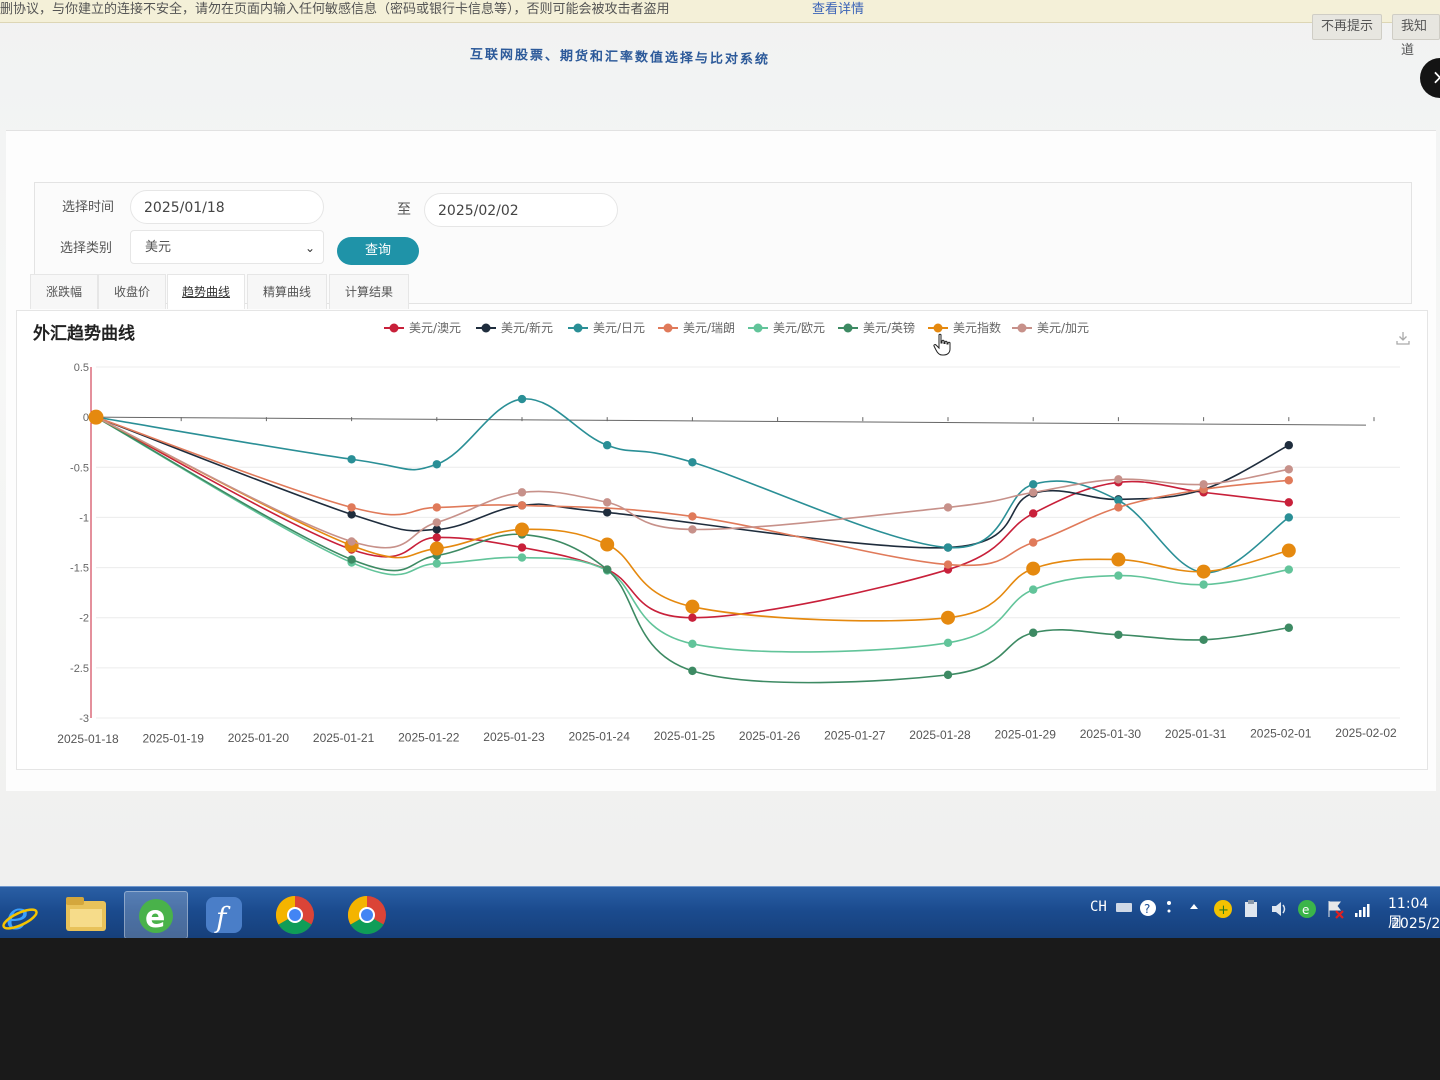 The height and width of the screenshot is (1080, 1440). I want to click on security-app-icon: +, so click(1223, 909).